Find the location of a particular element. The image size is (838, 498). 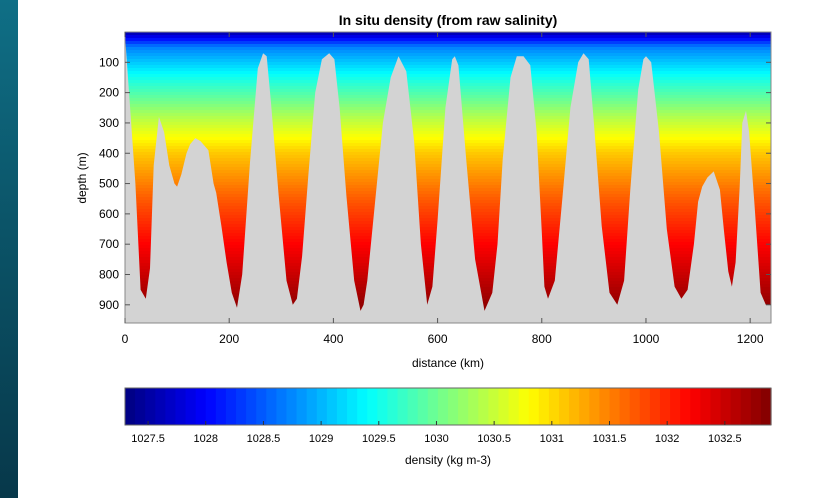

colorbar-tick-label: 1027.5 is located at coordinates (148, 439).